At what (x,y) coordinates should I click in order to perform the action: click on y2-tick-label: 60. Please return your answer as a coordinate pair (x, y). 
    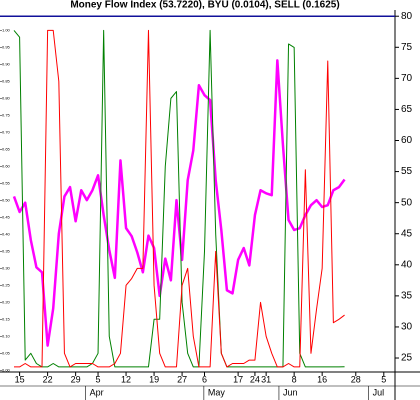
    Looking at the image, I should click on (407, 140).